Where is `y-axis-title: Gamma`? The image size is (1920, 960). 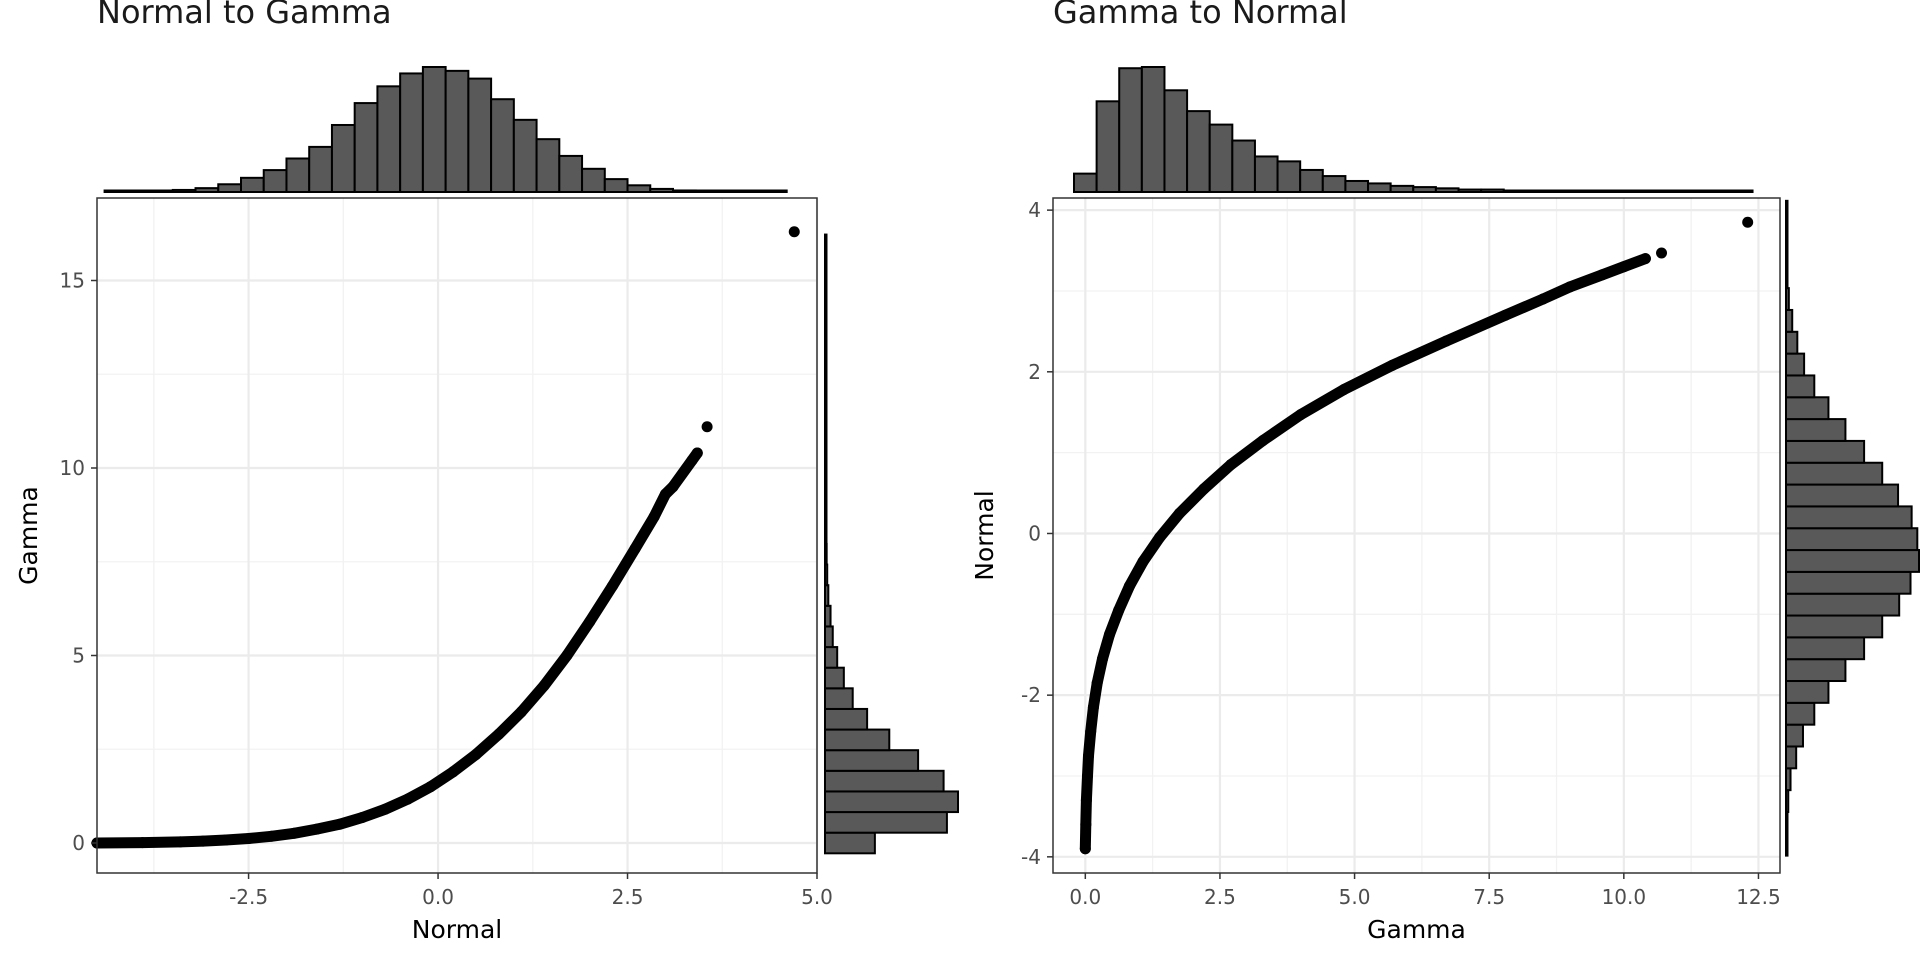
y-axis-title: Gamma is located at coordinates (28, 535).